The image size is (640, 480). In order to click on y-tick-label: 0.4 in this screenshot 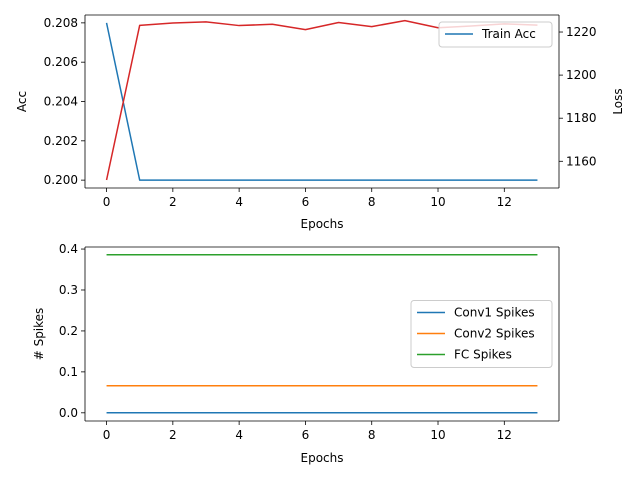, I will do `click(68, 249)`.